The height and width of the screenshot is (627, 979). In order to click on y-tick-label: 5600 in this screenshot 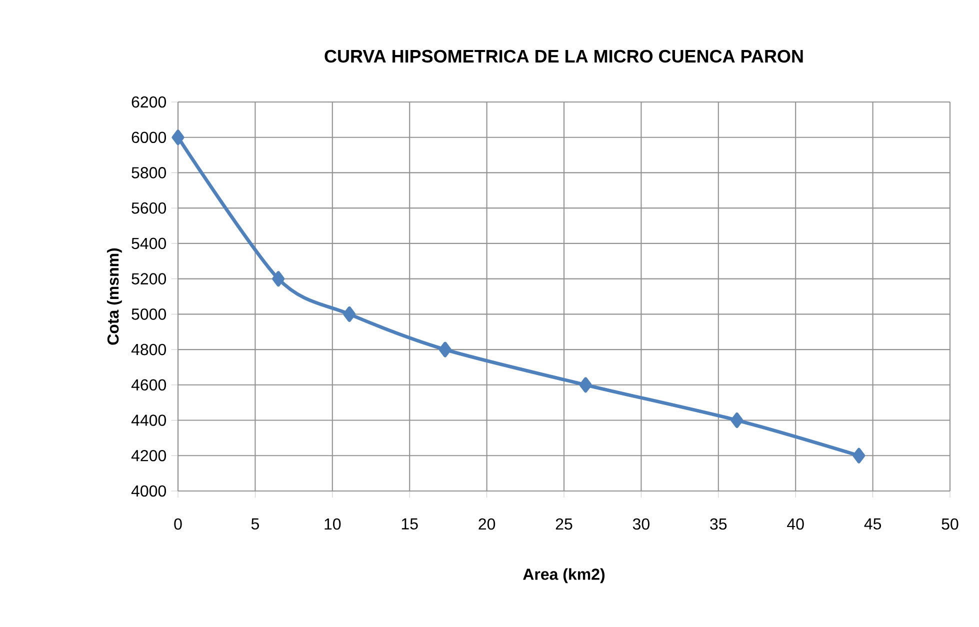, I will do `click(149, 208)`.